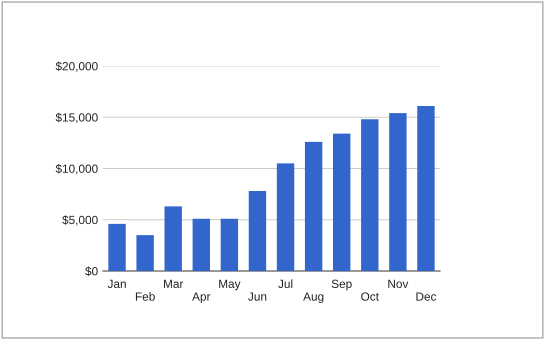 The image size is (545, 340). What do you see at coordinates (77, 169) in the screenshot?
I see `y-tick-label: $10,000` at bounding box center [77, 169].